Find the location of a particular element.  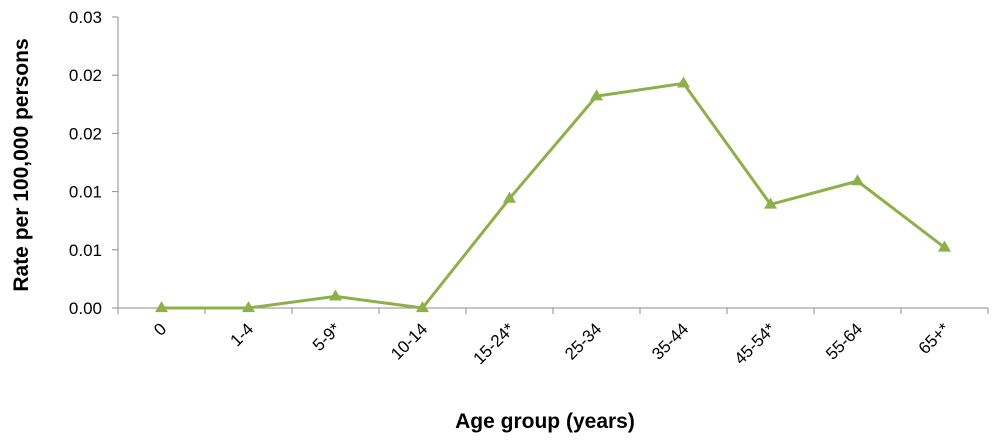

x-tick-label: 45-54* is located at coordinates (754, 343).